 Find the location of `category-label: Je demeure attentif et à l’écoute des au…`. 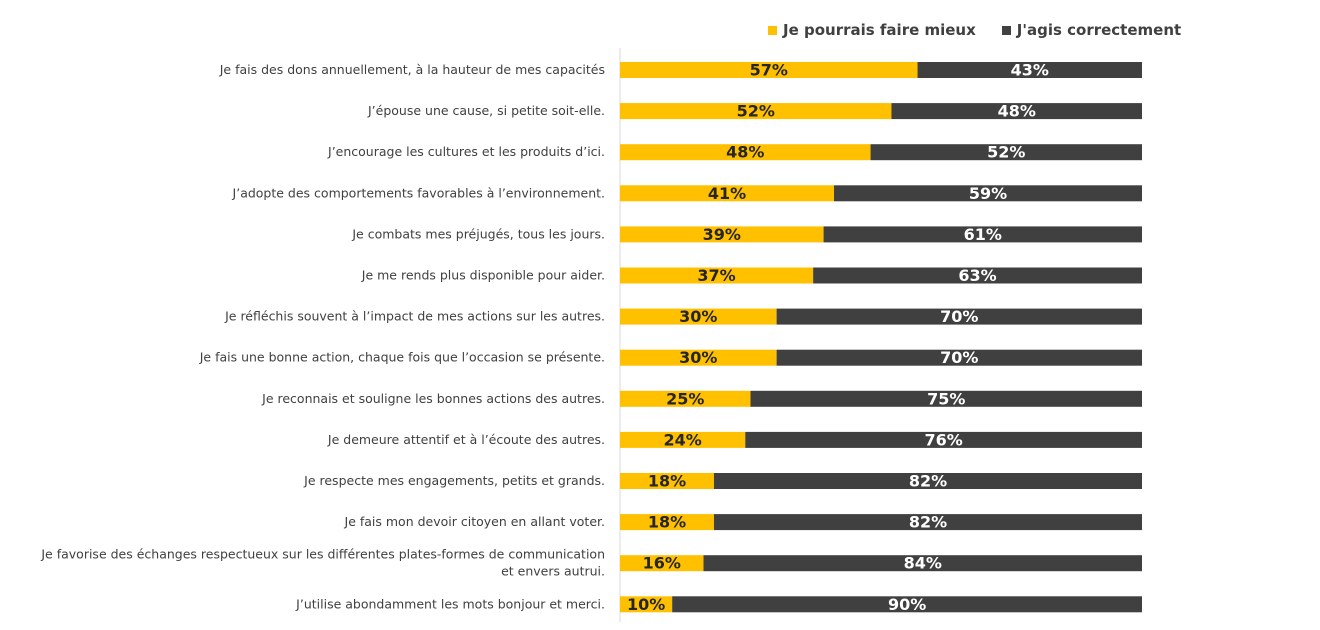

category-label: Je demeure attentif et à l’écoute des au… is located at coordinates (466, 438).